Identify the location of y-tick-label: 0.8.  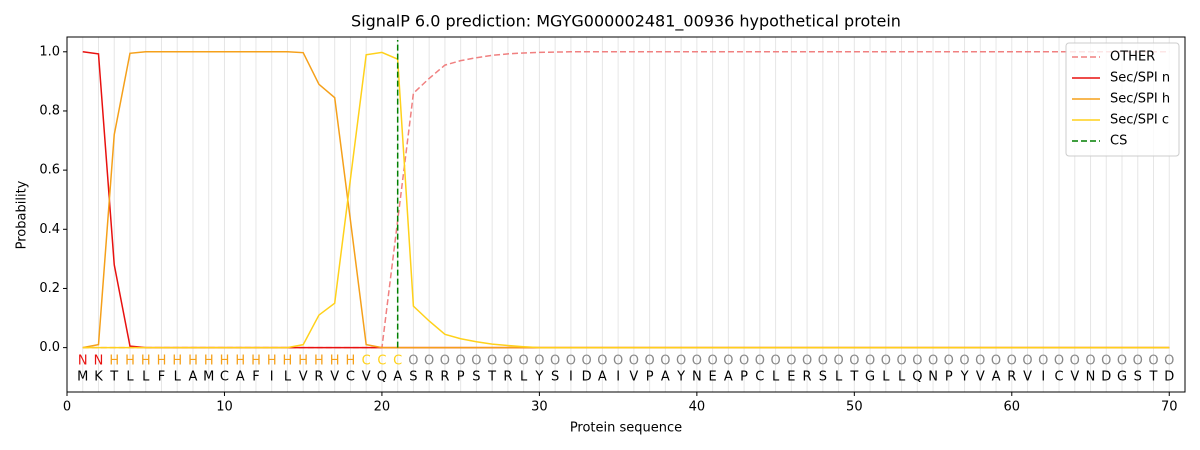
(49, 110).